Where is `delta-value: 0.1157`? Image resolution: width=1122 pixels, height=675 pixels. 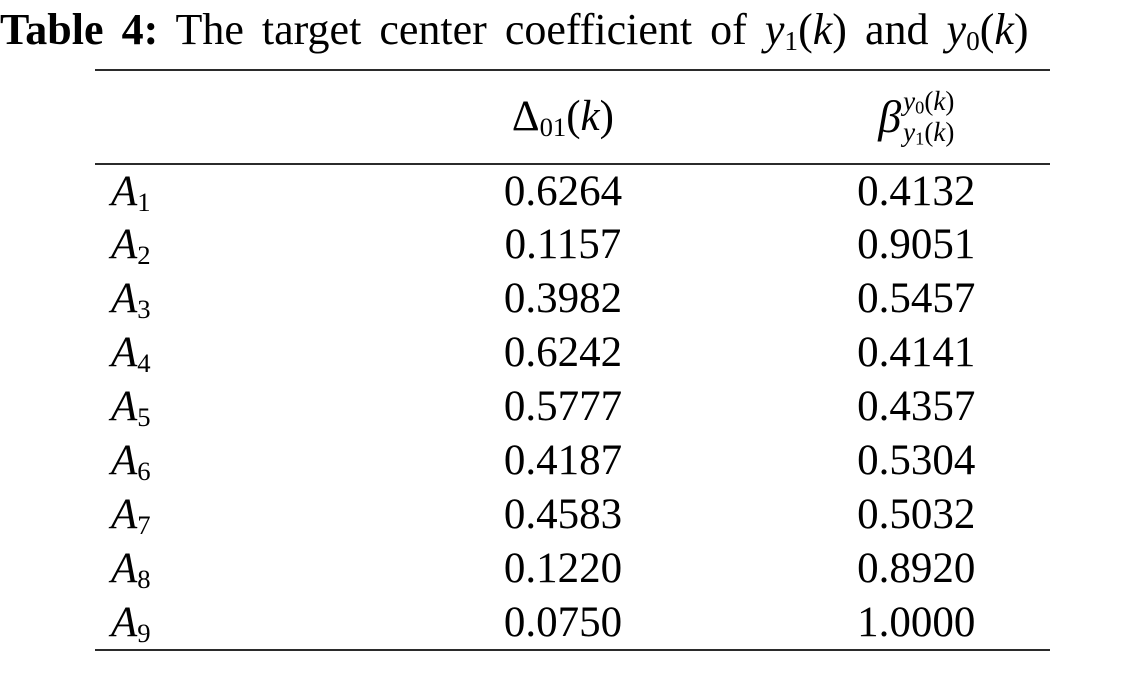 delta-value: 0.1157 is located at coordinates (563, 245).